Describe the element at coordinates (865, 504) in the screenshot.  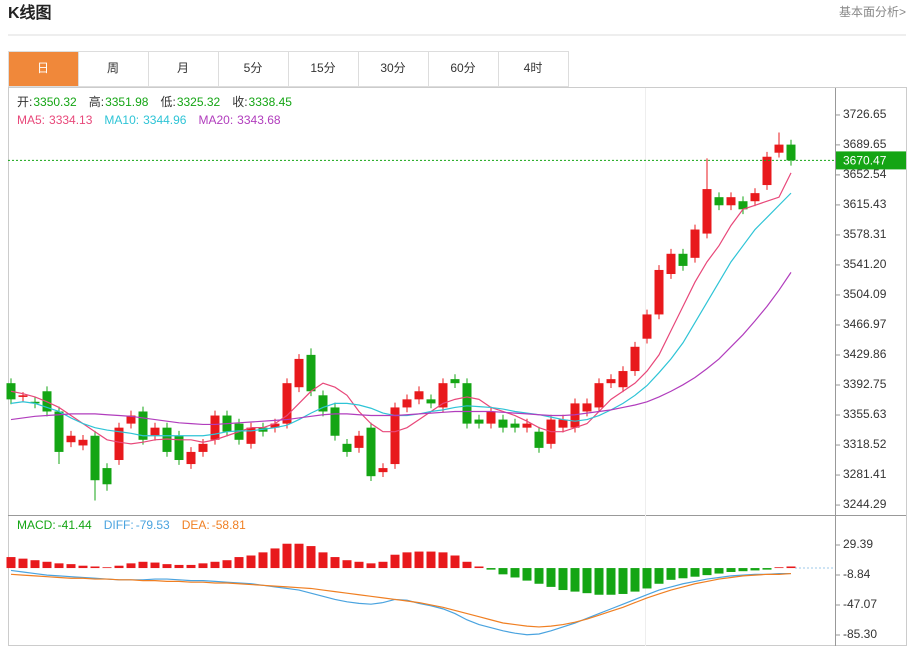
I see `y-tick-label: 3244.29` at that location.